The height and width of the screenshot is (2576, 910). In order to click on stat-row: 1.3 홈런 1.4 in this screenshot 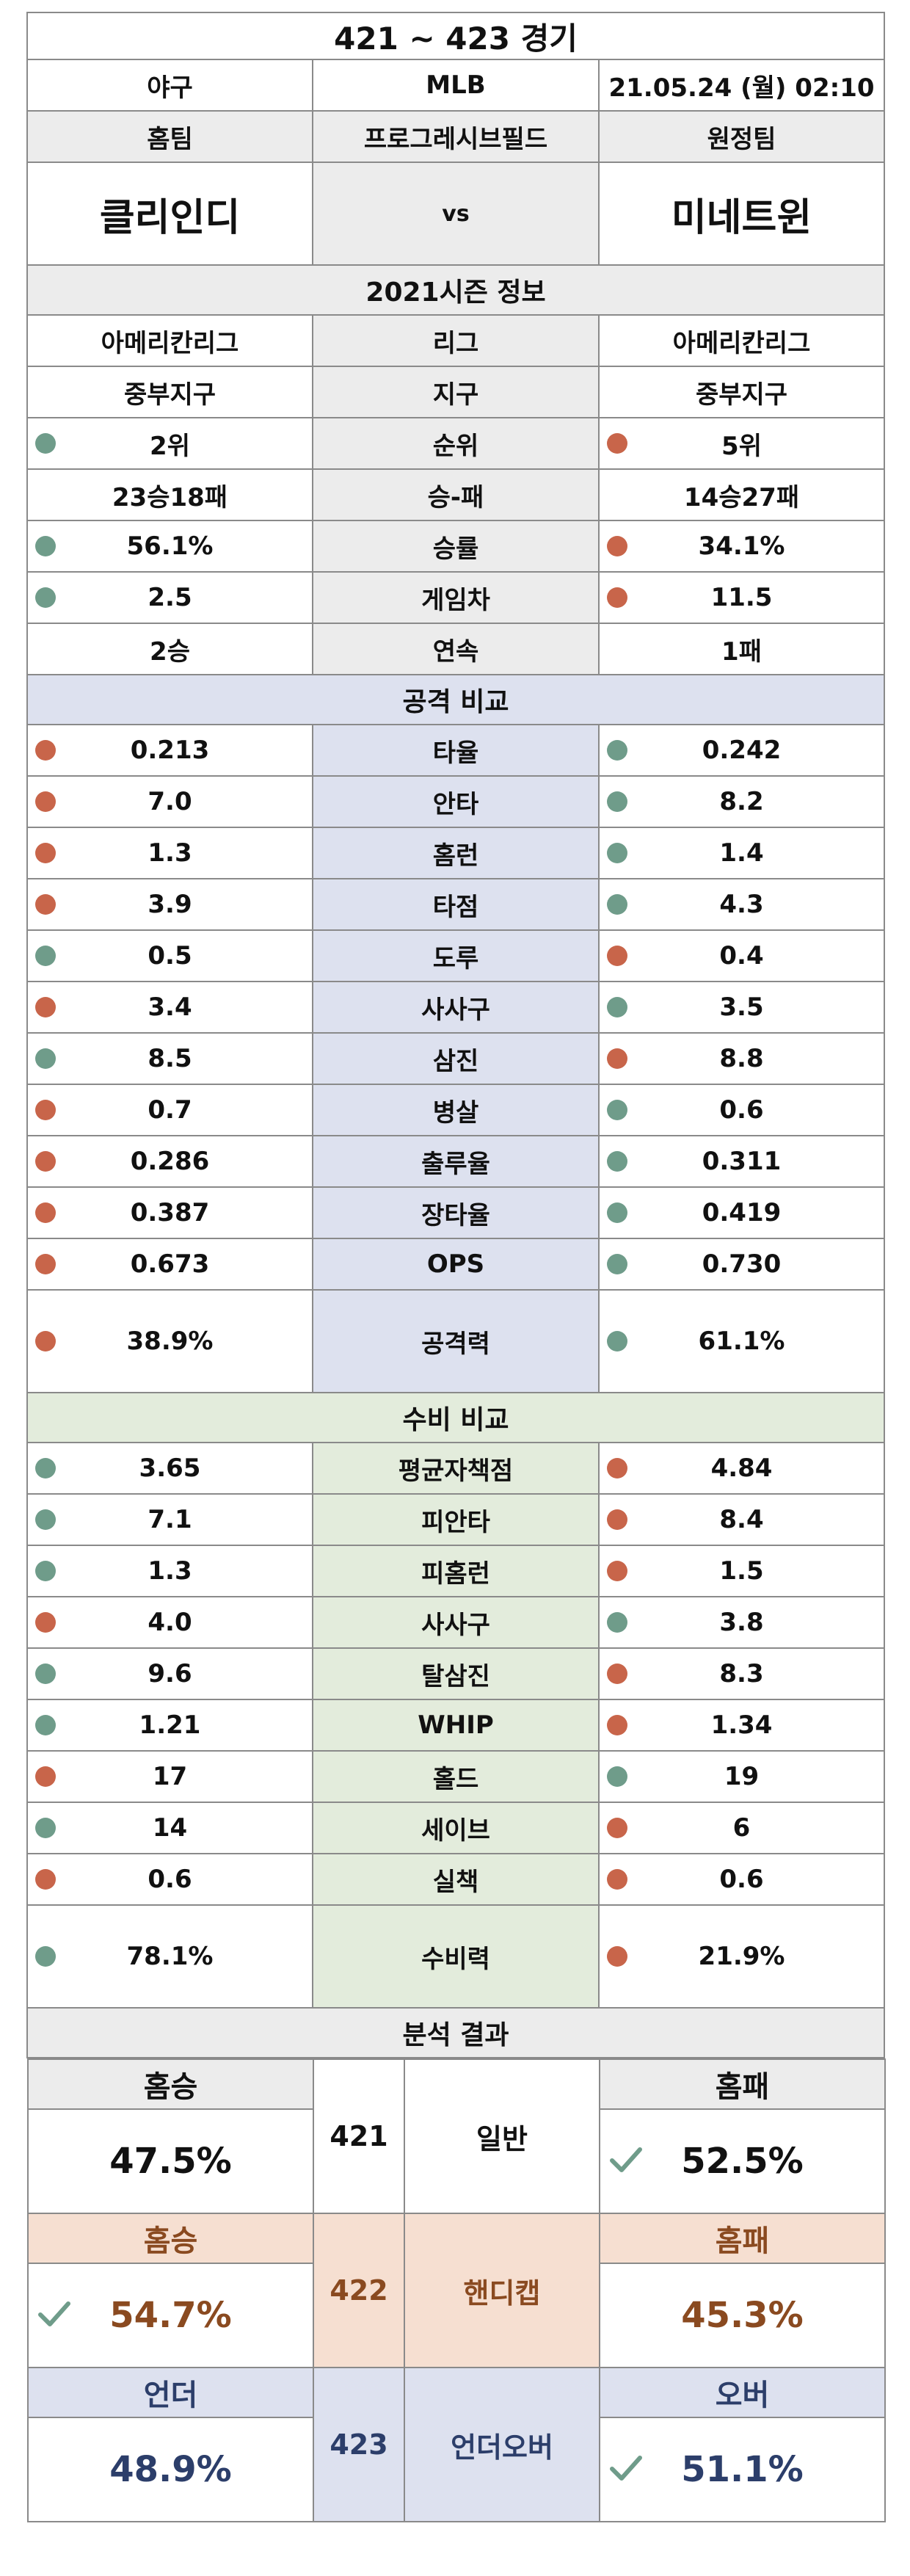, I will do `click(456, 853)`.